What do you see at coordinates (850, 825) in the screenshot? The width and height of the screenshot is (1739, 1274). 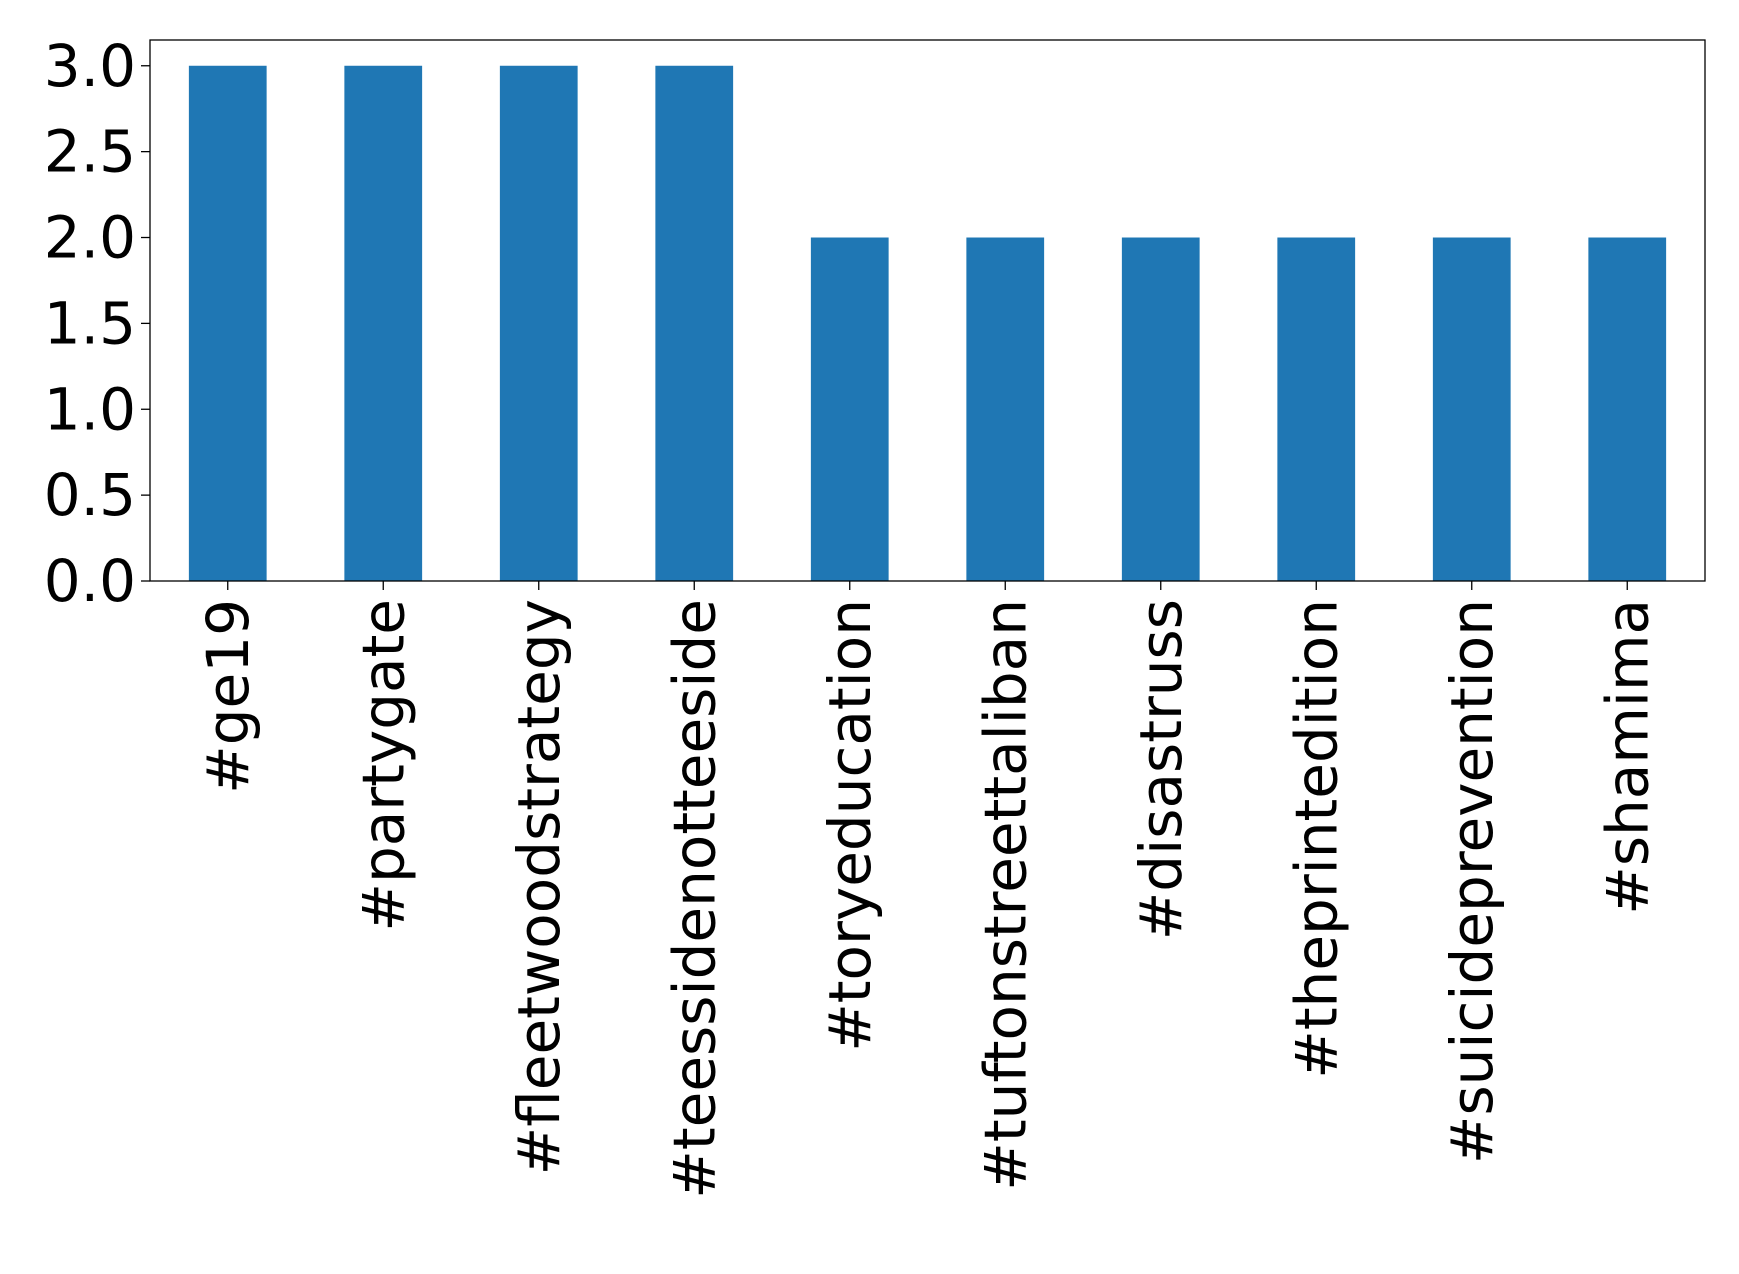 I see `x-tick-label: #toryeducation` at bounding box center [850, 825].